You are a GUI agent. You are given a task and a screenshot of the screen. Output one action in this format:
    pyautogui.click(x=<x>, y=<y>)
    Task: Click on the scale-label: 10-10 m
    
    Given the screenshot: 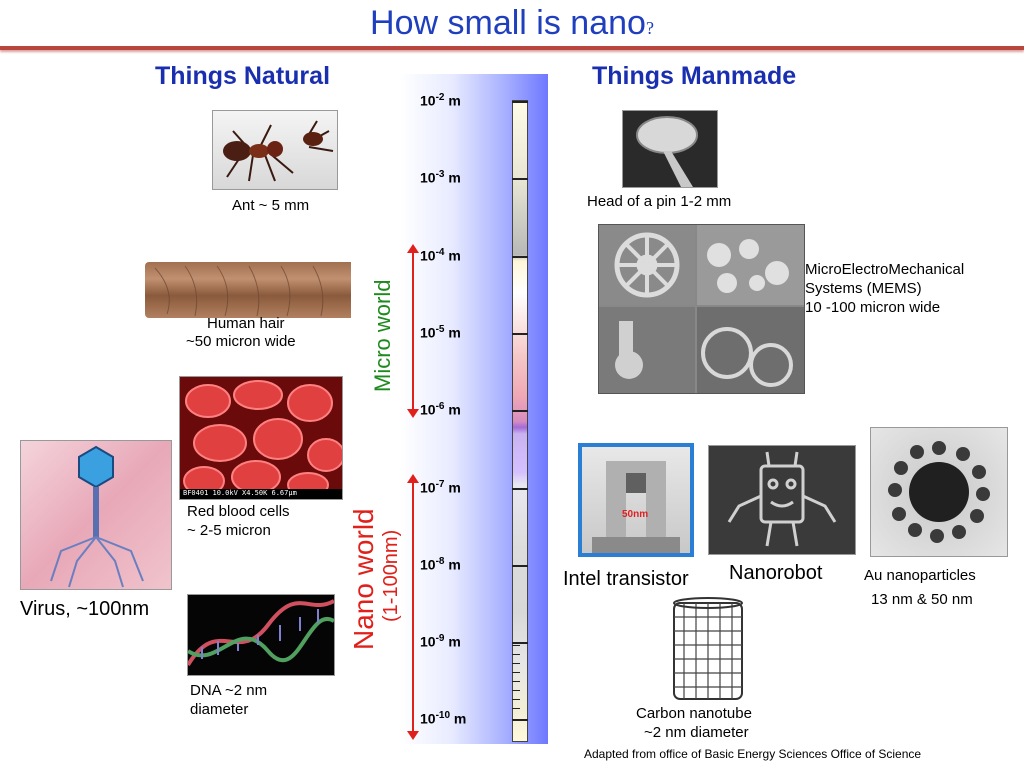 What is the action you would take?
    pyautogui.click(x=443, y=718)
    